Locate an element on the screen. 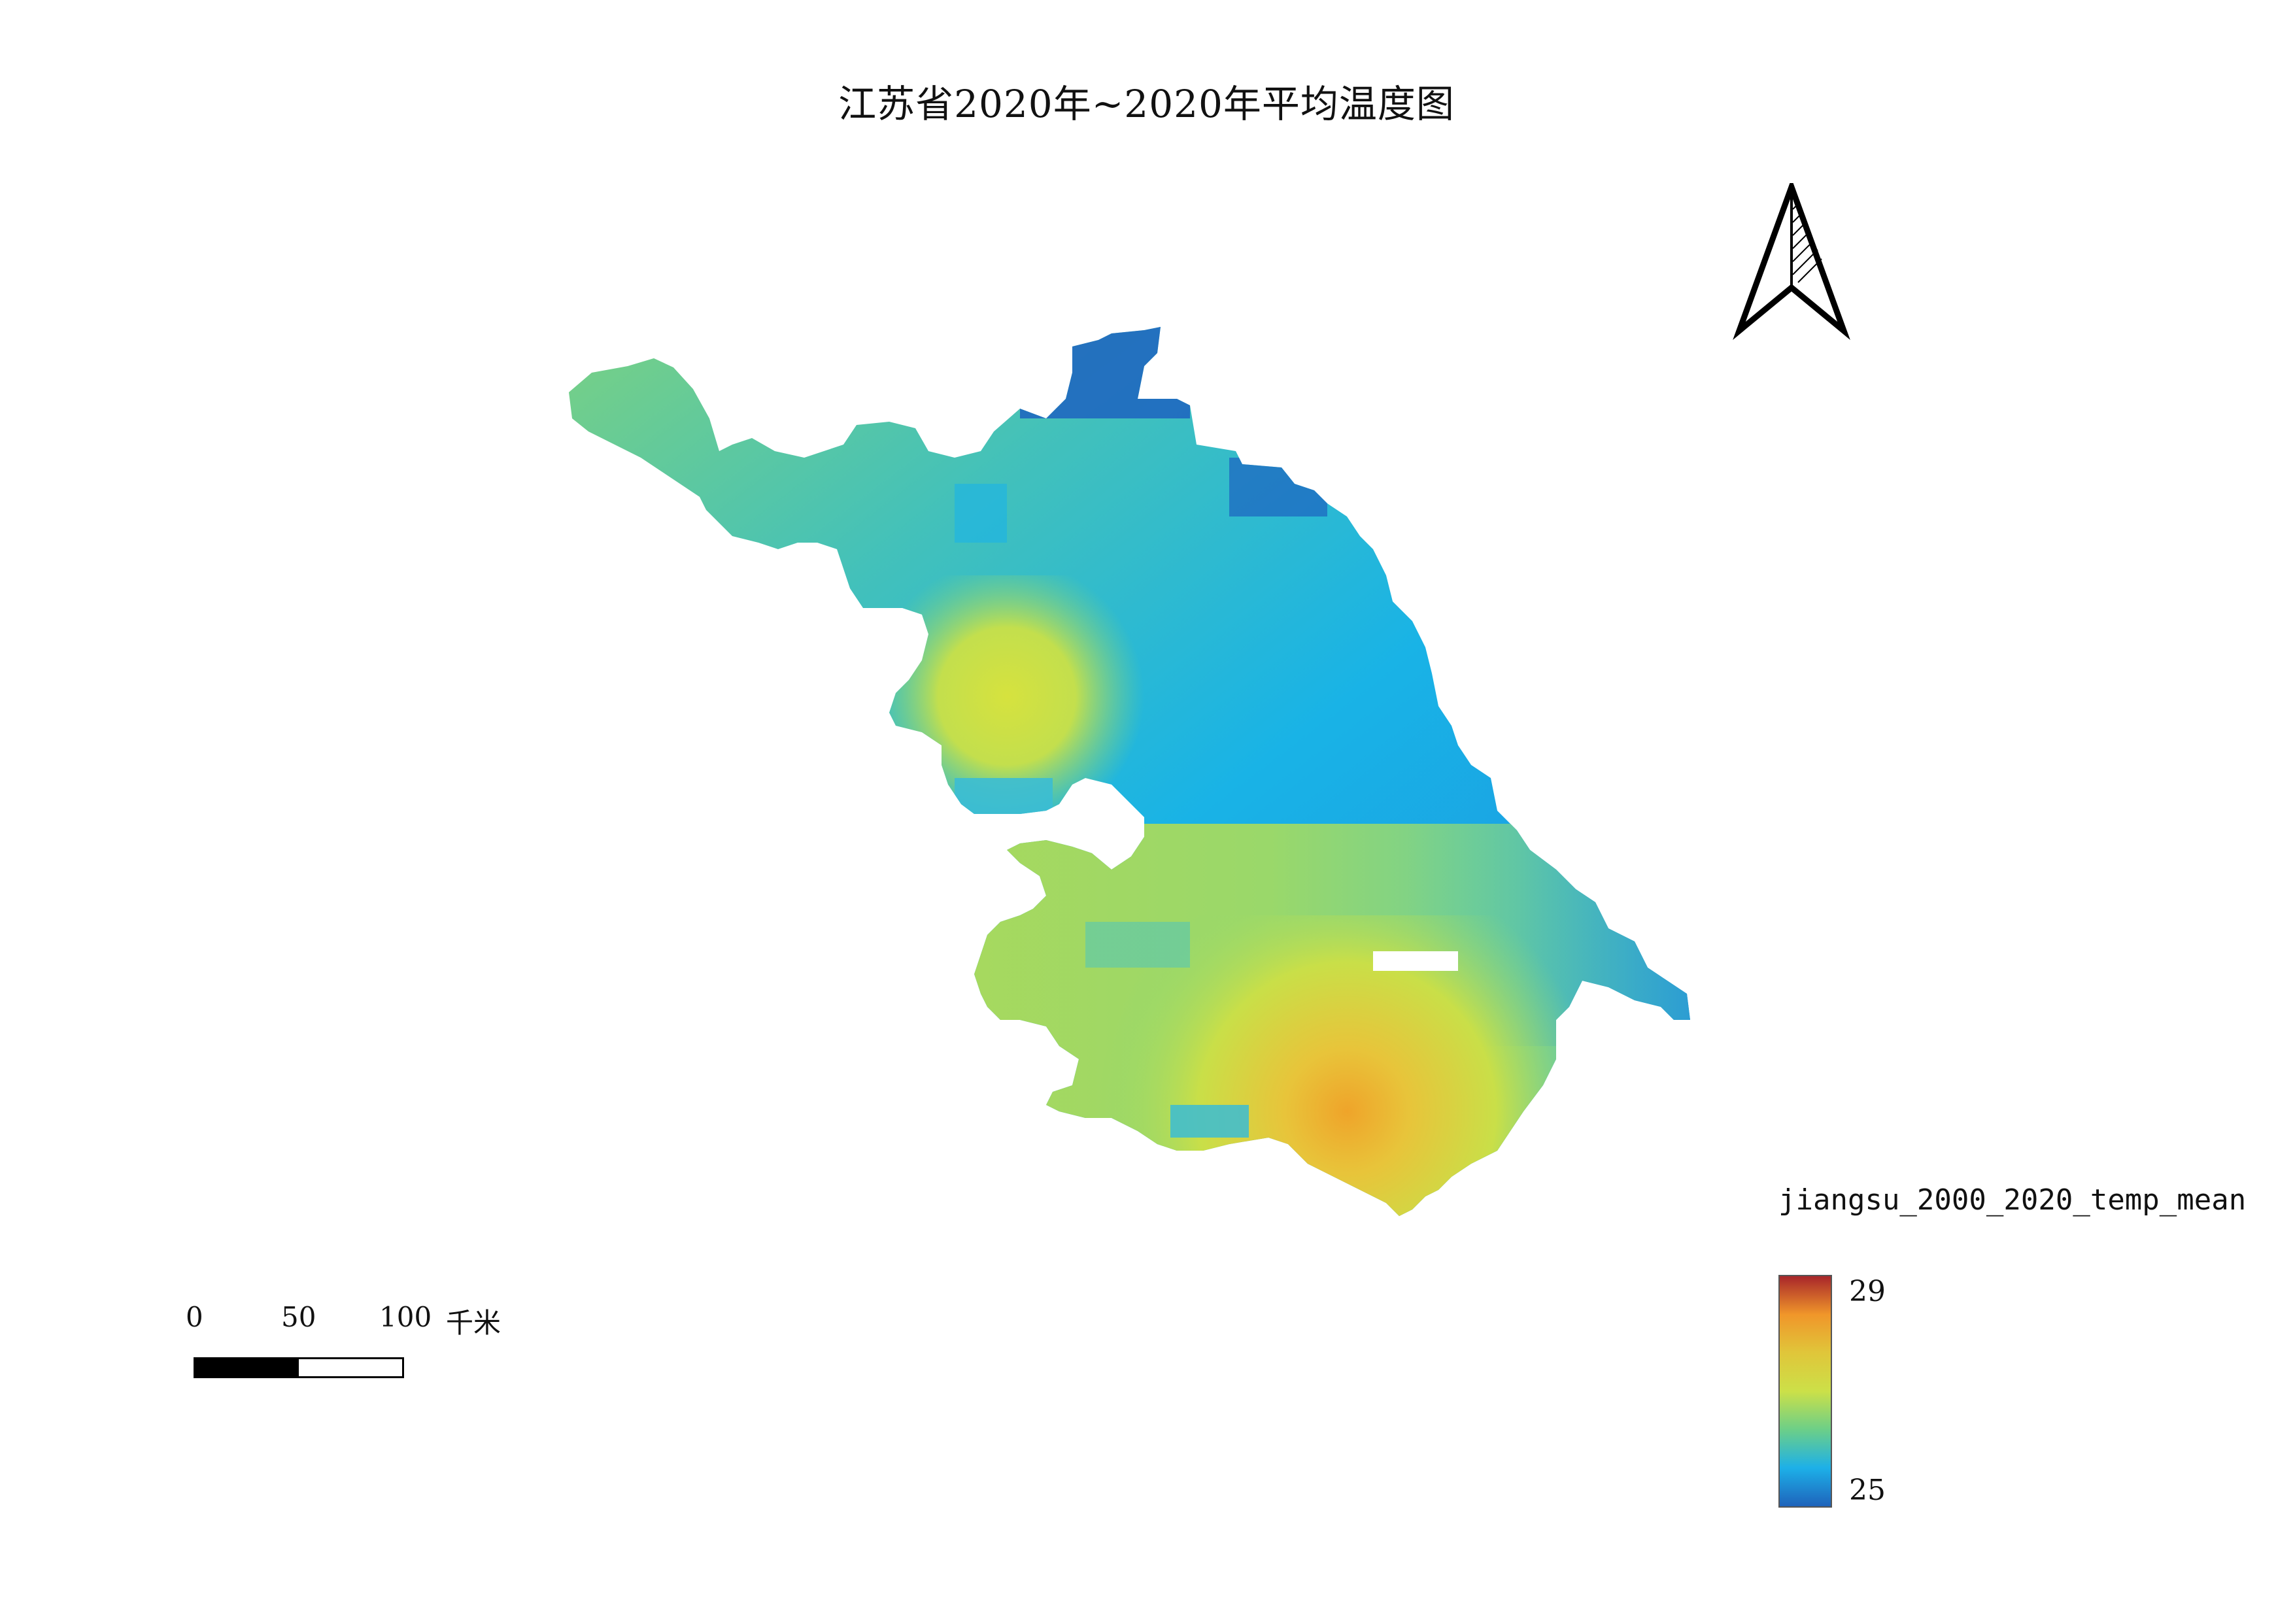  legend-title: jiangsu_2000_2020_temp_mean is located at coordinates (2012, 1200).